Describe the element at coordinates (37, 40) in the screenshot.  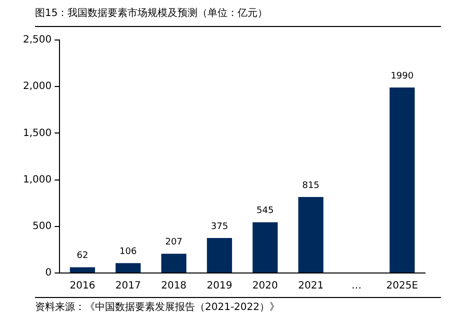
I see `y-tick-label: 2,500` at that location.